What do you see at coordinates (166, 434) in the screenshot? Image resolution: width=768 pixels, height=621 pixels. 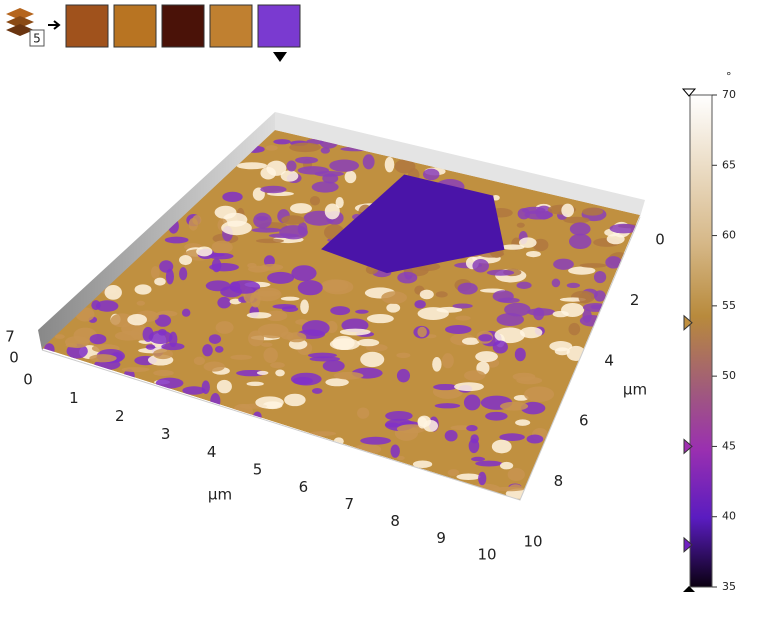 I see `x-tick-label: 3` at bounding box center [166, 434].